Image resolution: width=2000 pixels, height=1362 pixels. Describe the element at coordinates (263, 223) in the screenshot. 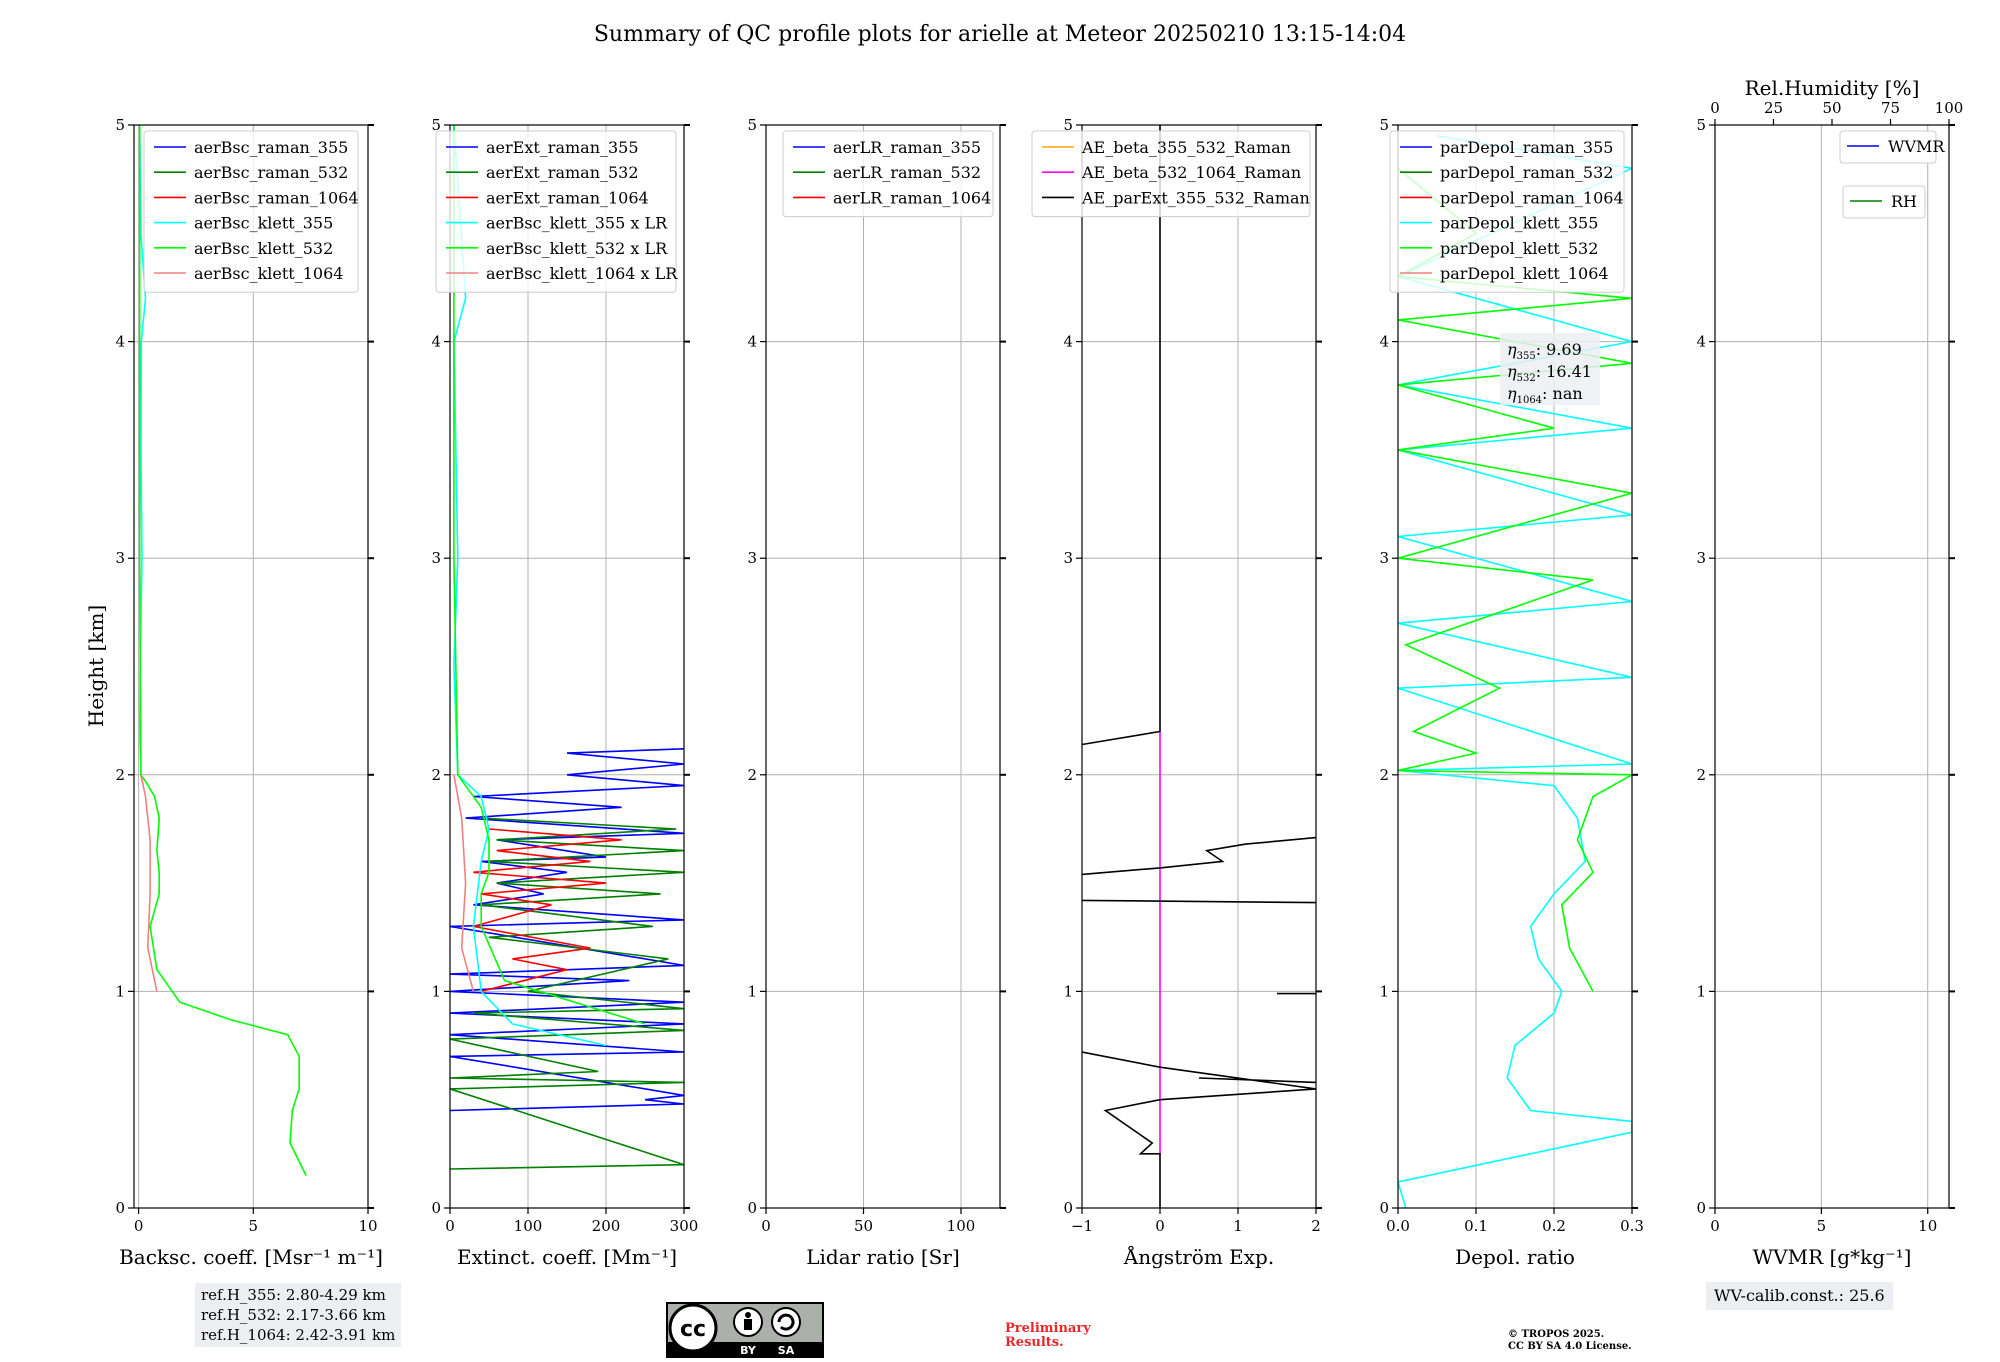

I see `legend-label: aerBsc_klett_355` at that location.